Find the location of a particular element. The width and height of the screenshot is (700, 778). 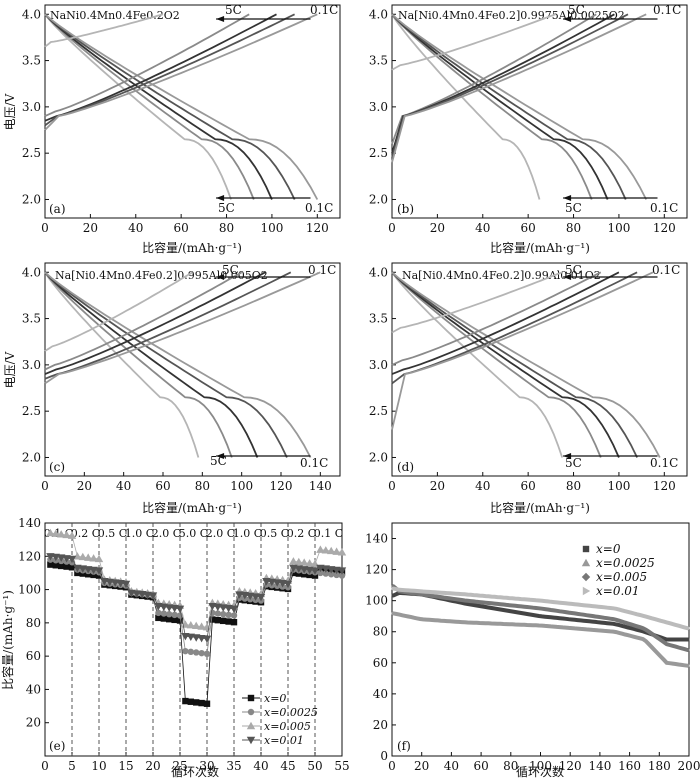

y-tick-label-e: 100 is located at coordinates (29, 590).